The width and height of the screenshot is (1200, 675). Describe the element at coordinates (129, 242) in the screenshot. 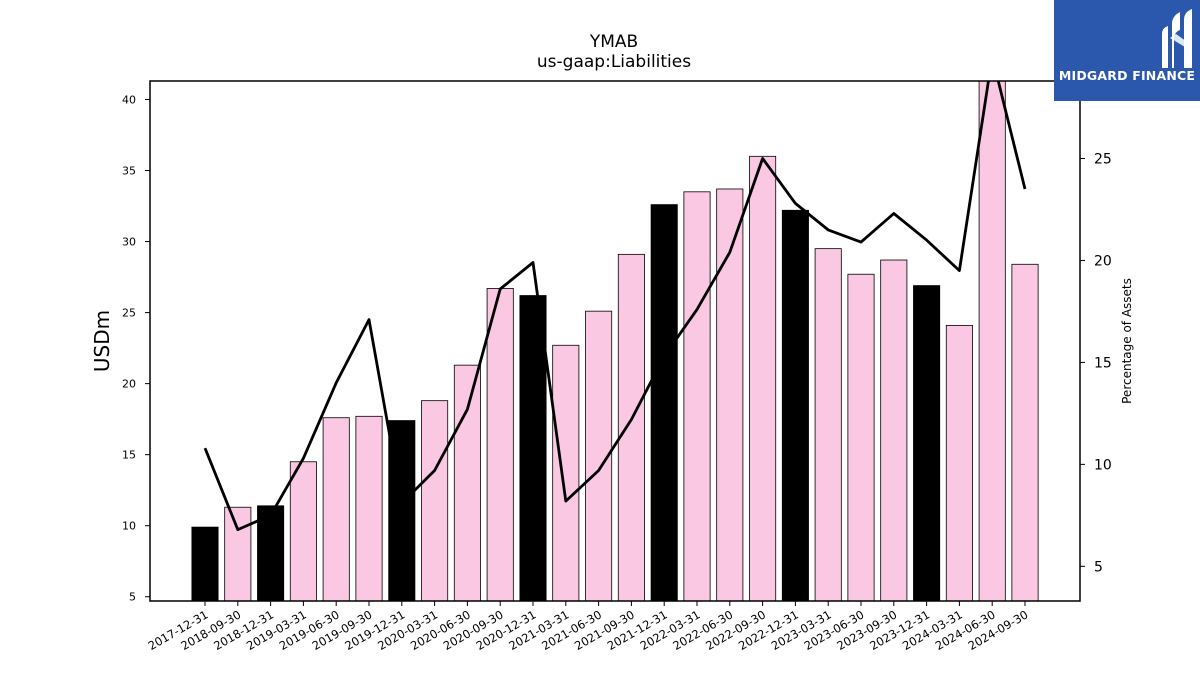

I see `y-tick-label-left: 30` at that location.